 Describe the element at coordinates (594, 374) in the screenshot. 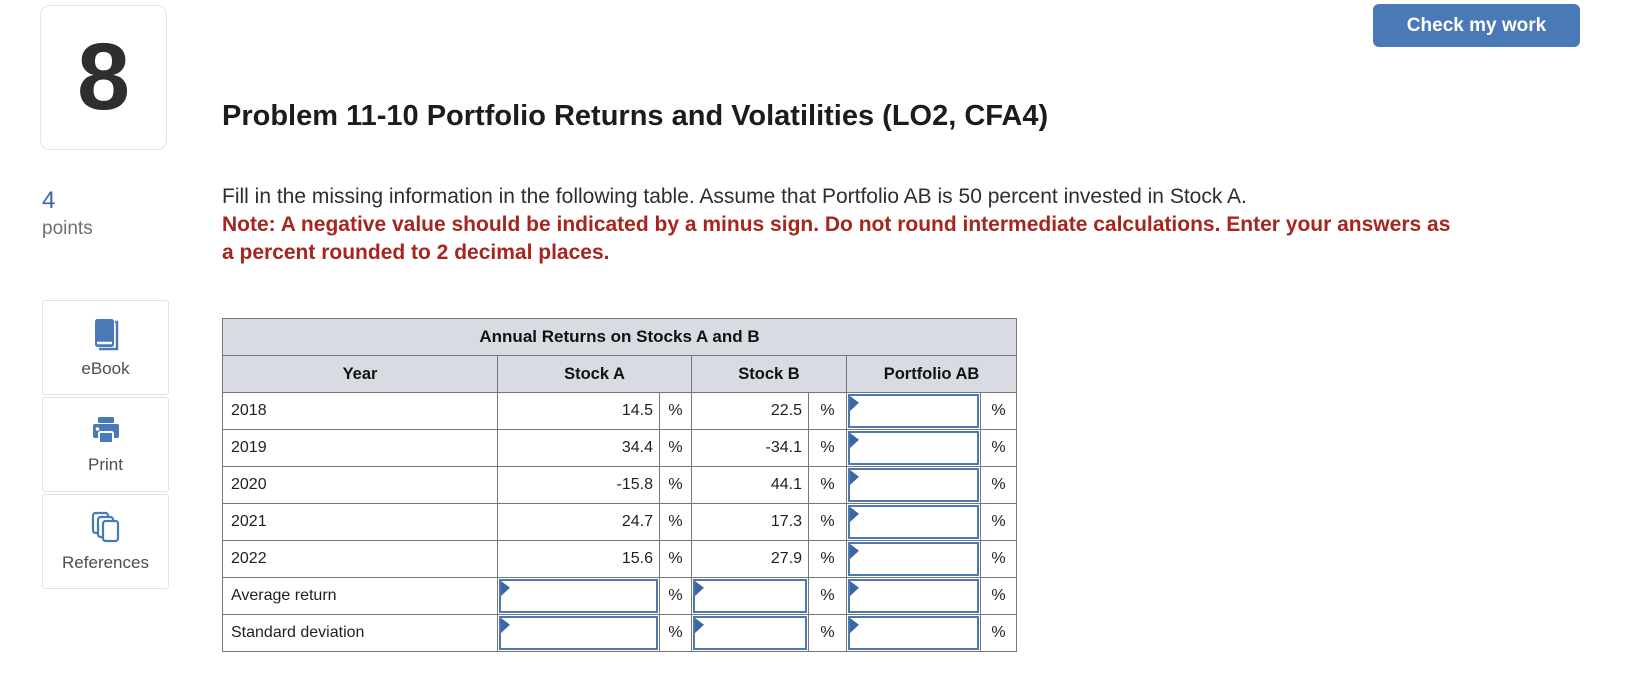

I see `column-header-stock-a: Stock A` at that location.